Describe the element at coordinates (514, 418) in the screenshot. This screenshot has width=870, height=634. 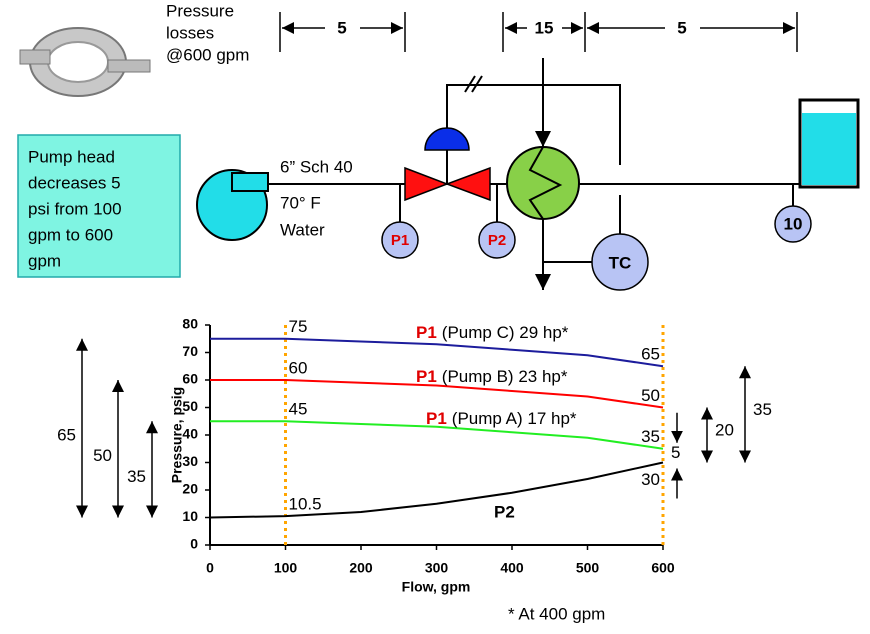
I see `series-name: (Pump A) 17 hp*` at that location.